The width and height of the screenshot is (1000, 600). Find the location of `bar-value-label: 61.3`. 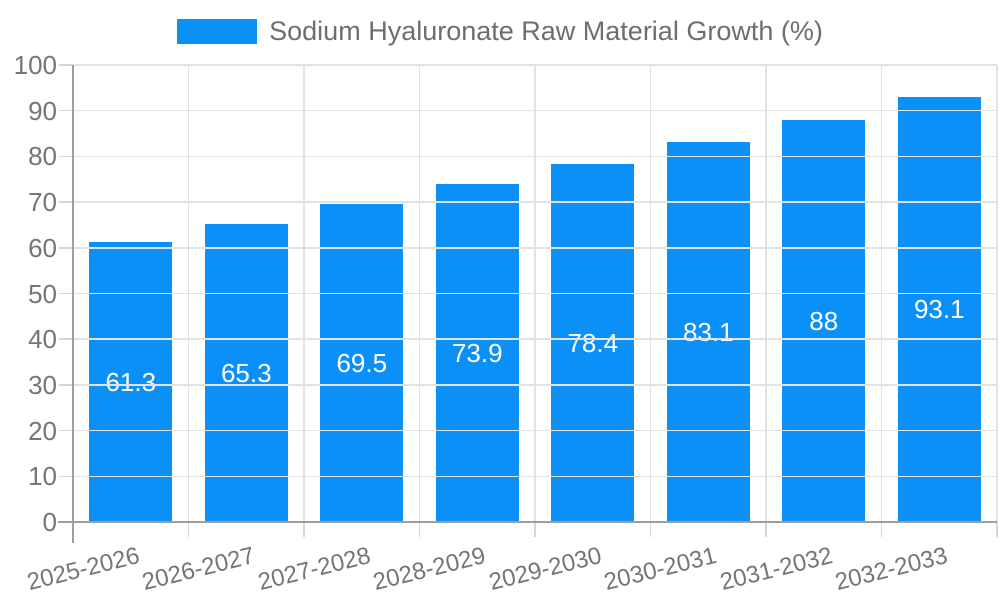

bar-value-label: 61.3 is located at coordinates (131, 381).